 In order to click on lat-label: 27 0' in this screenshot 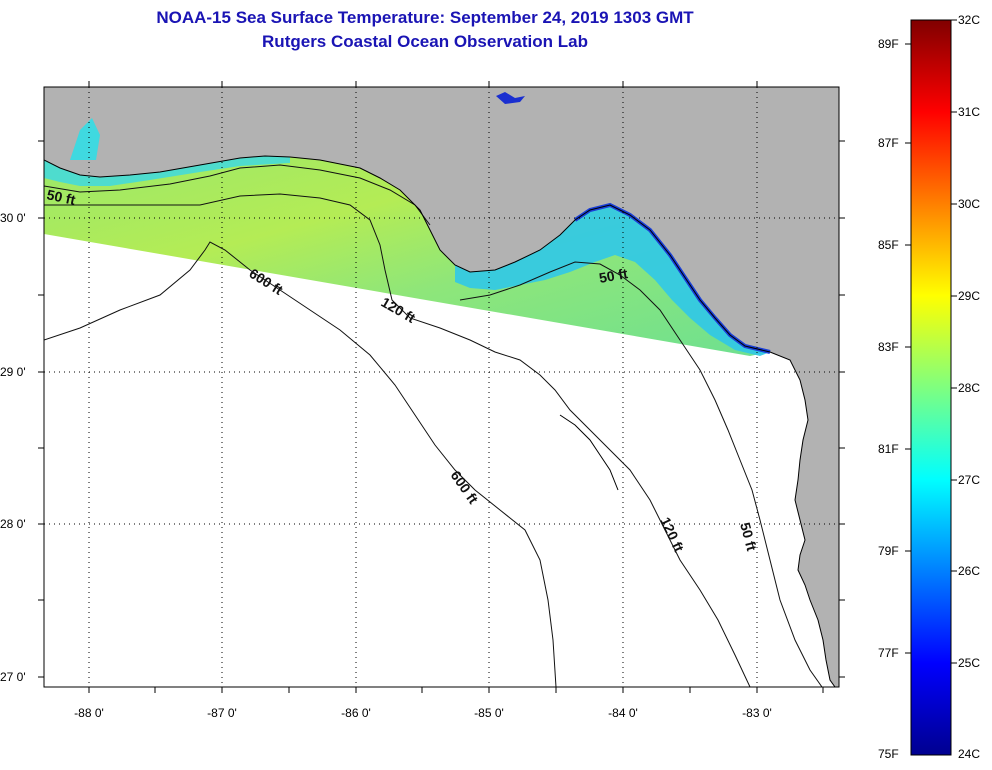, I will do `click(13, 677)`.